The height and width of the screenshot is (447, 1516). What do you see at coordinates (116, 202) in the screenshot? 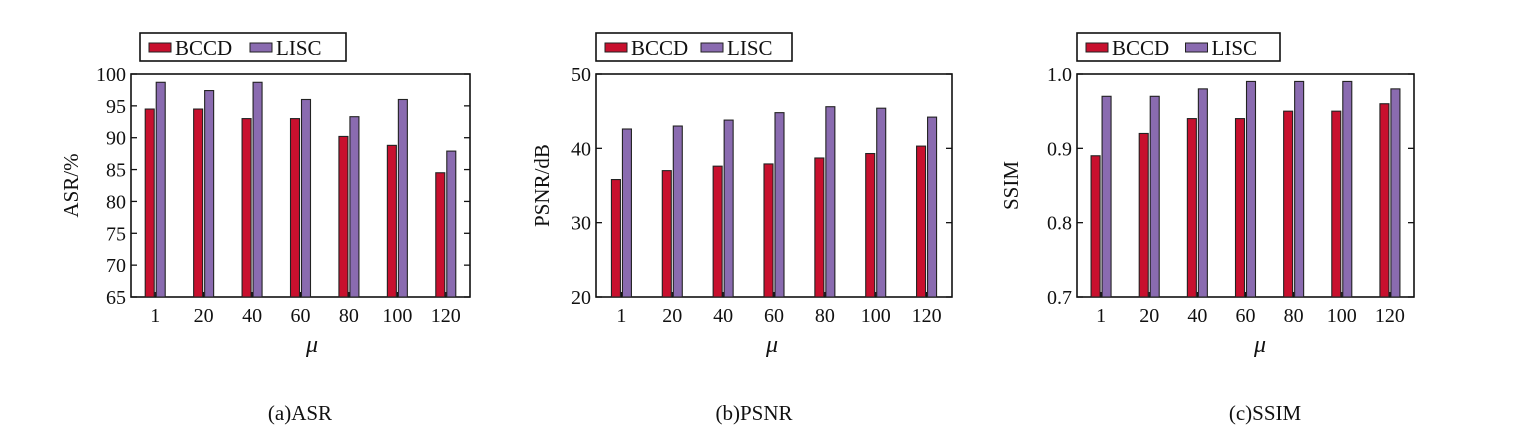
I see `y-tick-label: 80` at bounding box center [116, 202].